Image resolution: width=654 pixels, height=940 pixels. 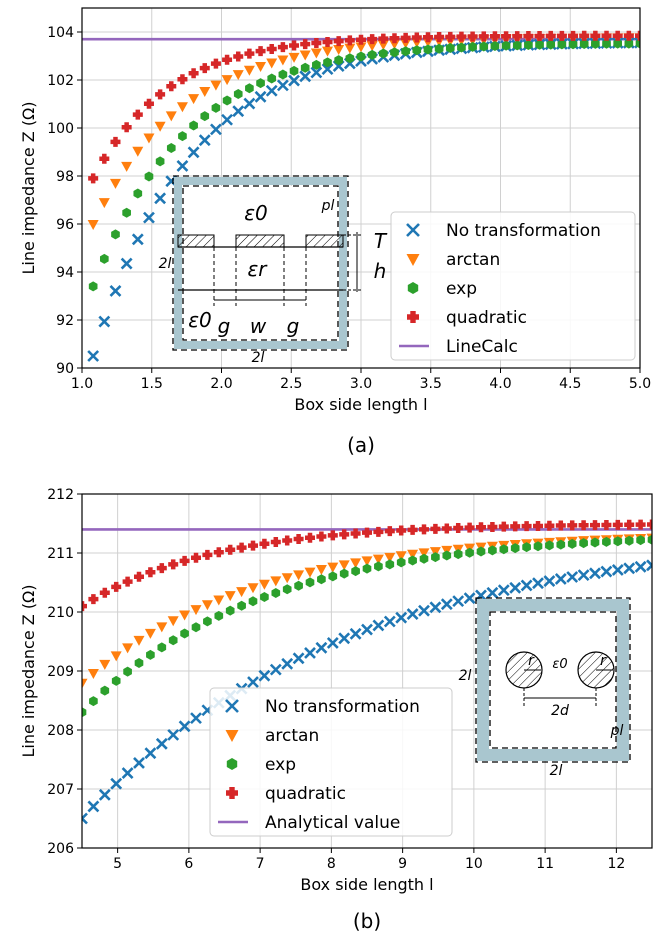 What do you see at coordinates (461, 289) in the screenshot?
I see `legend-label: exp` at bounding box center [461, 289].